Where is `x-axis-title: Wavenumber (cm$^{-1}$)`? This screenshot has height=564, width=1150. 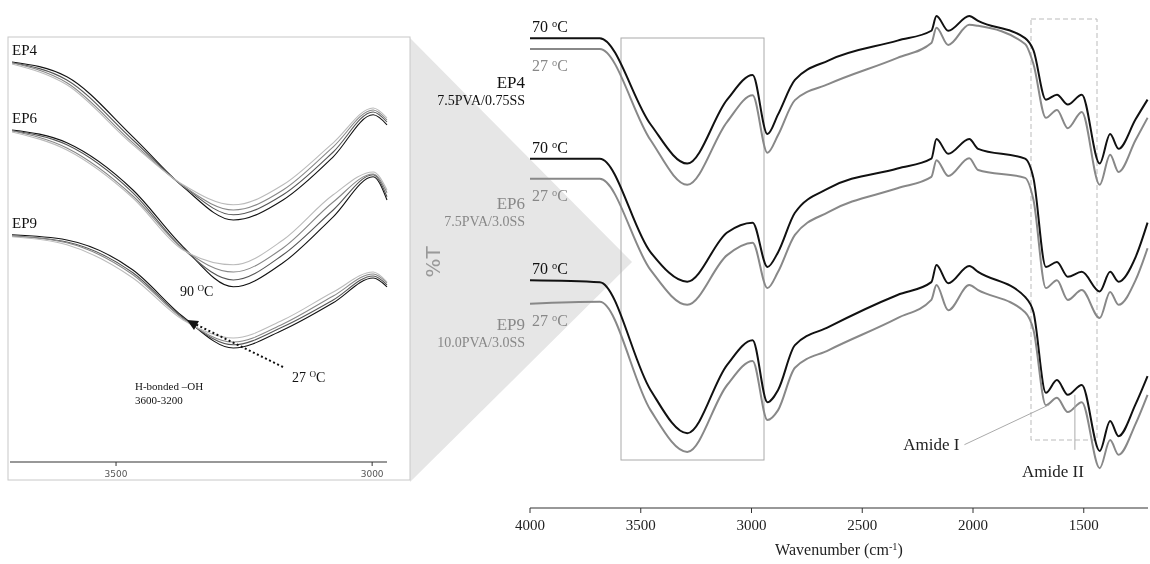 x-axis-title: Wavenumber (cm$^{-1}$) is located at coordinates (839, 549).